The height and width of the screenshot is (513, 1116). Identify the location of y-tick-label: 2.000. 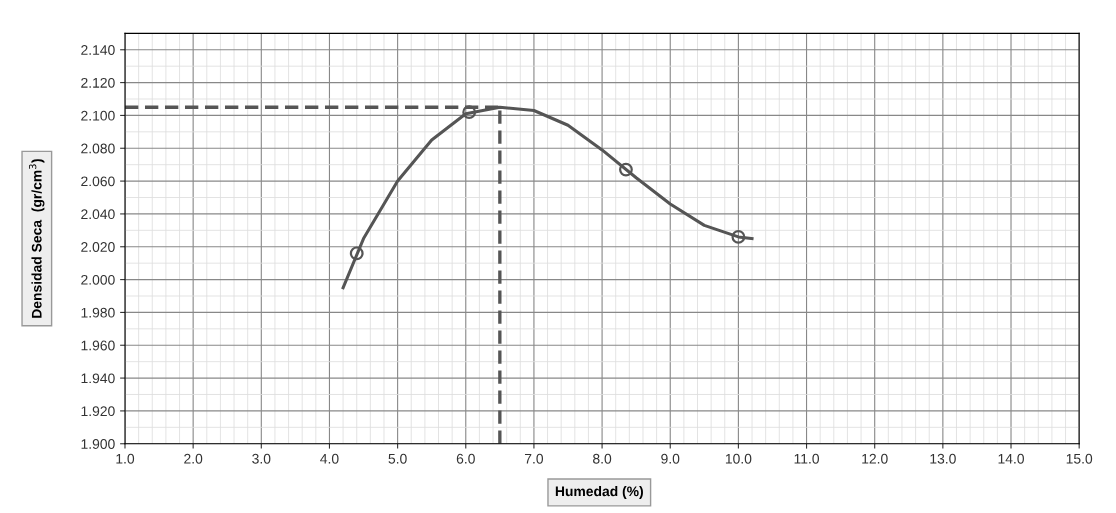
(98, 279).